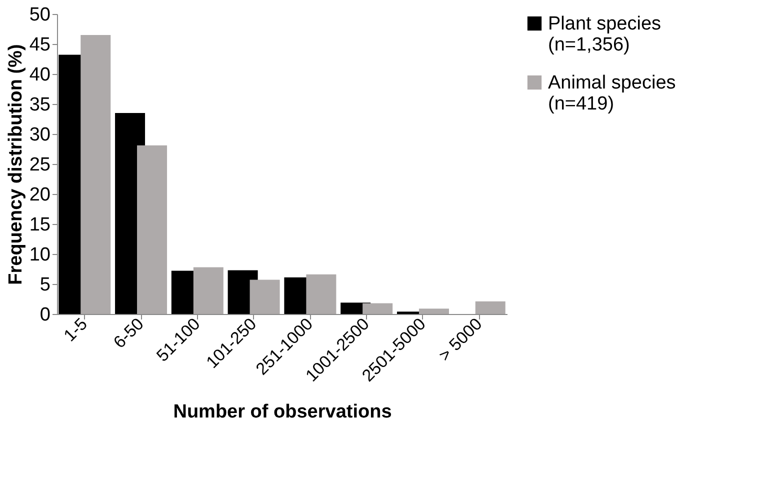 This screenshot has height=486, width=773. Describe the element at coordinates (39, 255) in the screenshot. I see `y-tick-label: 10` at that location.